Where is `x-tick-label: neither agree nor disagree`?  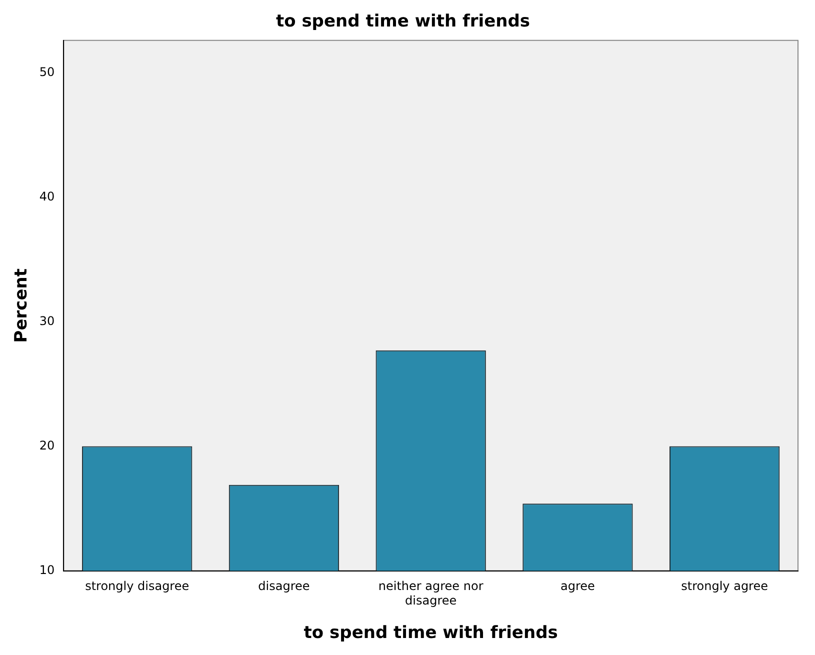
x-tick-label: neither agree nor disagree is located at coordinates (431, 593).